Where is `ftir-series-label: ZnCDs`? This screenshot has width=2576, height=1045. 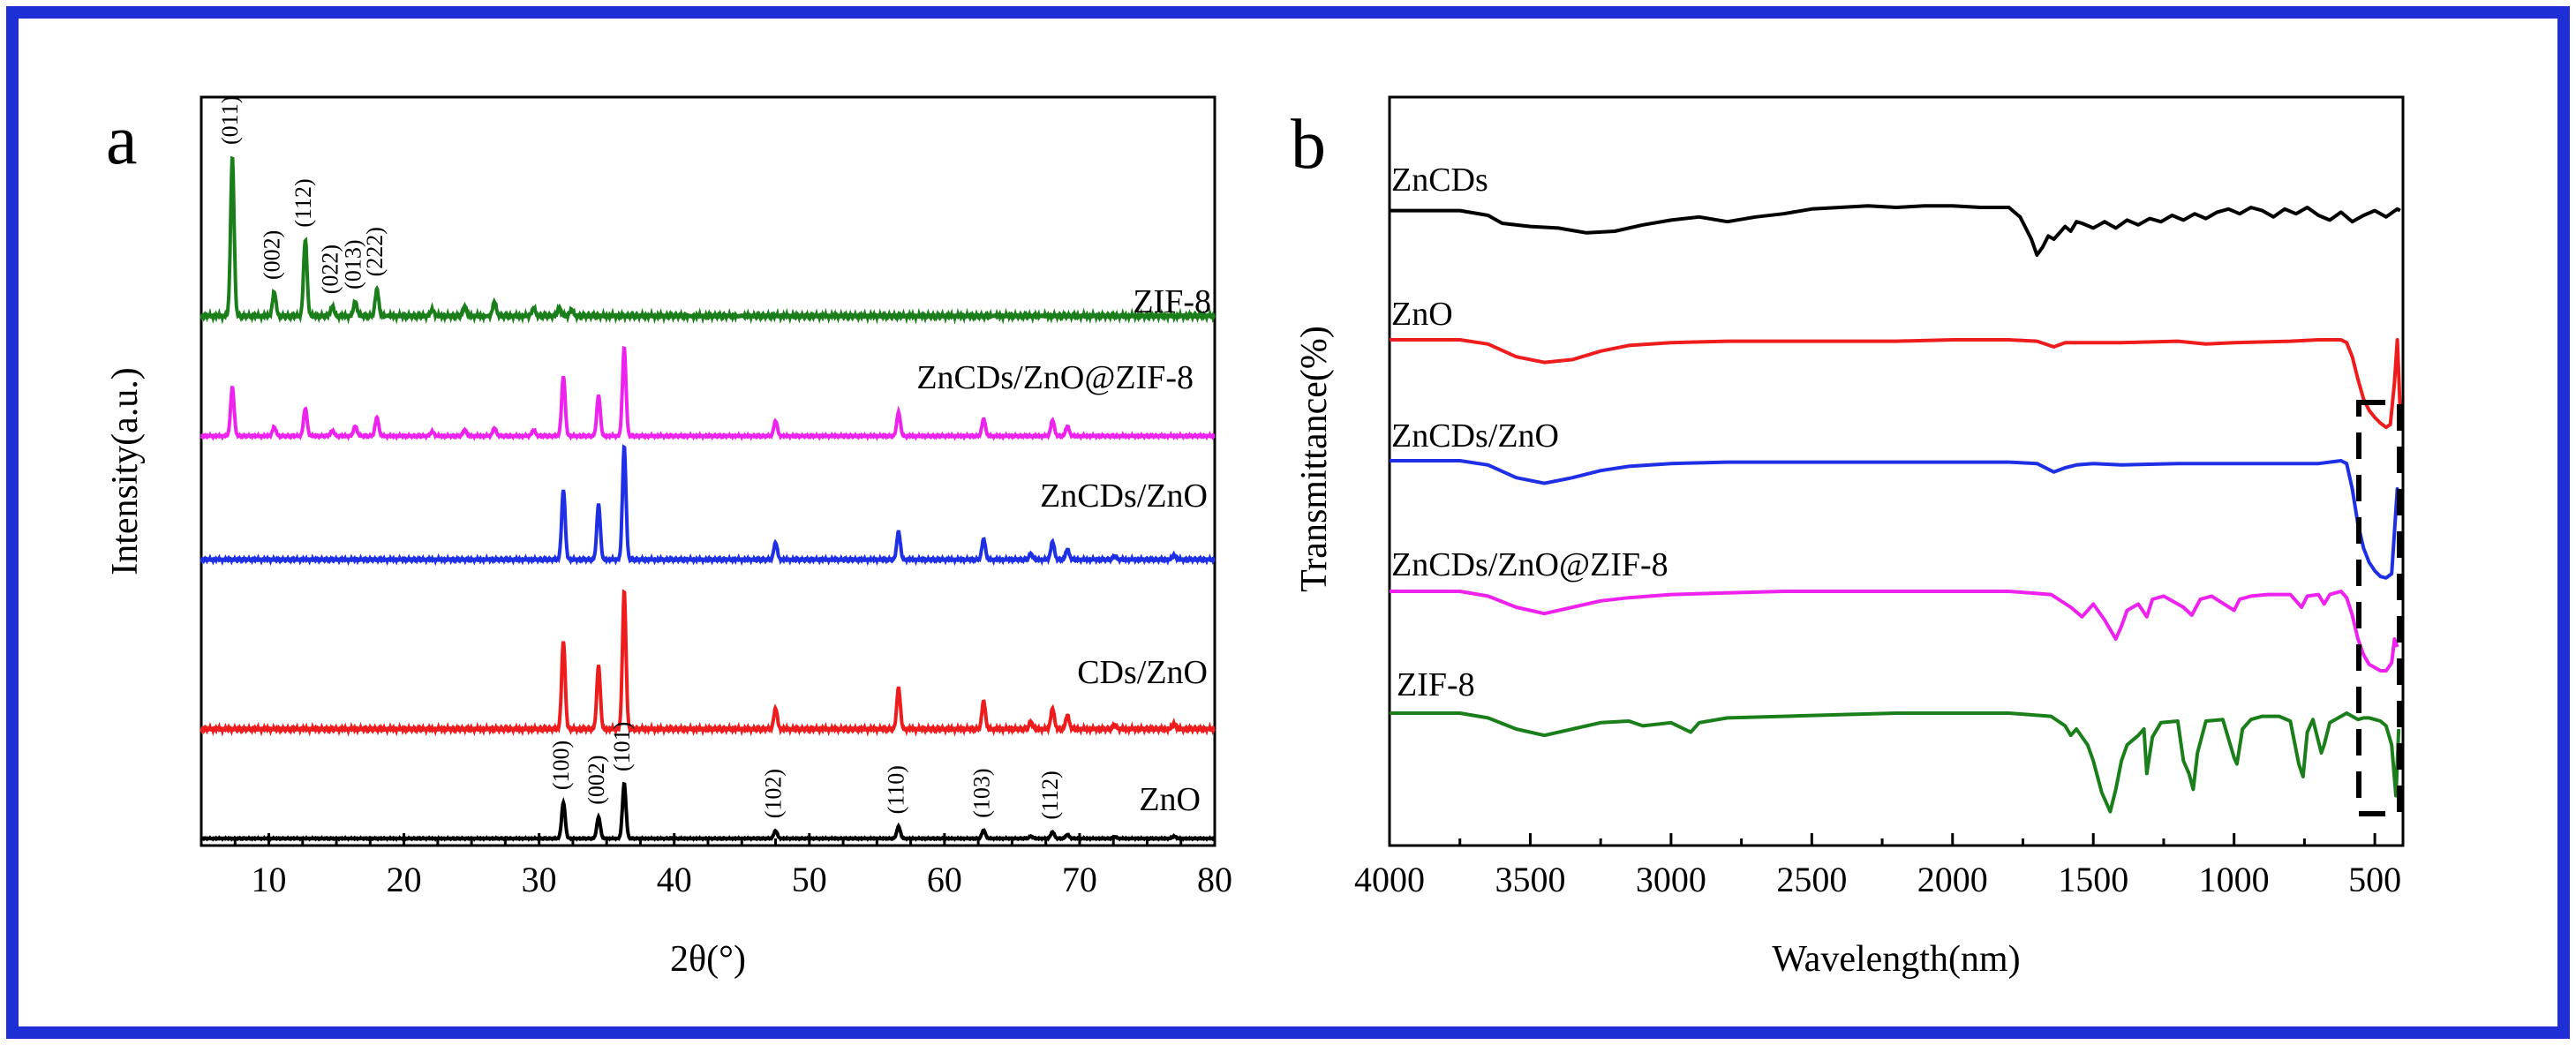
ftir-series-label: ZnCDs is located at coordinates (1440, 180).